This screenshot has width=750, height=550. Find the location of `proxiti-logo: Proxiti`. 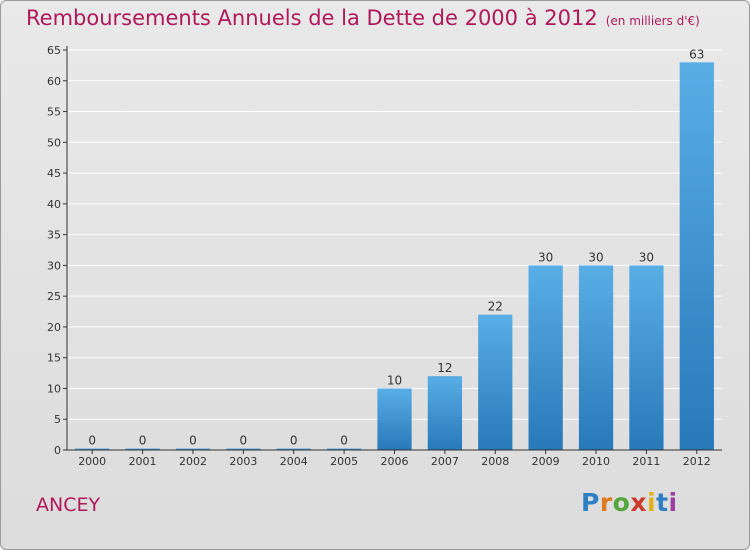

proxiti-logo: Proxiti is located at coordinates (629, 502).